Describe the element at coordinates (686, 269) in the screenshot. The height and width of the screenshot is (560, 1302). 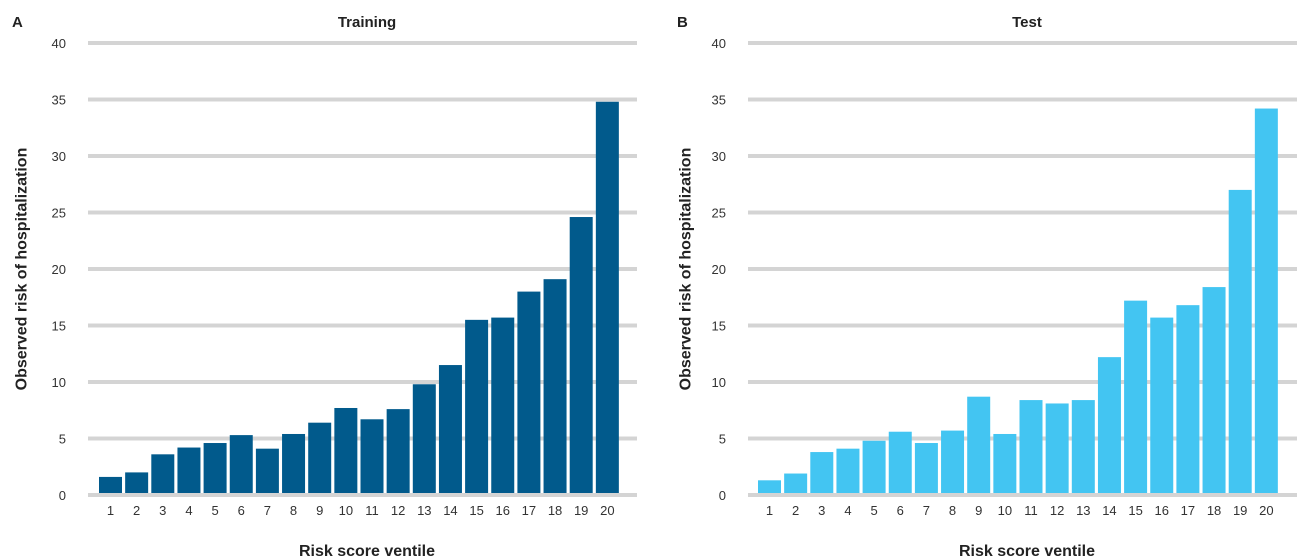
I see `y-axis-title: Observed risk of hospitalization` at that location.